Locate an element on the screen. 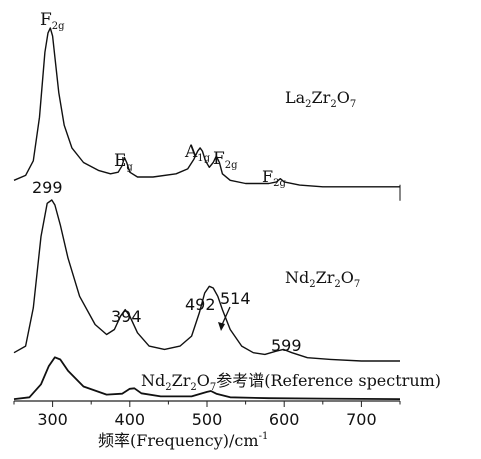 This screenshot has height=459, width=481. la-peak-label-f2g-3: F2g is located at coordinates (274, 178).